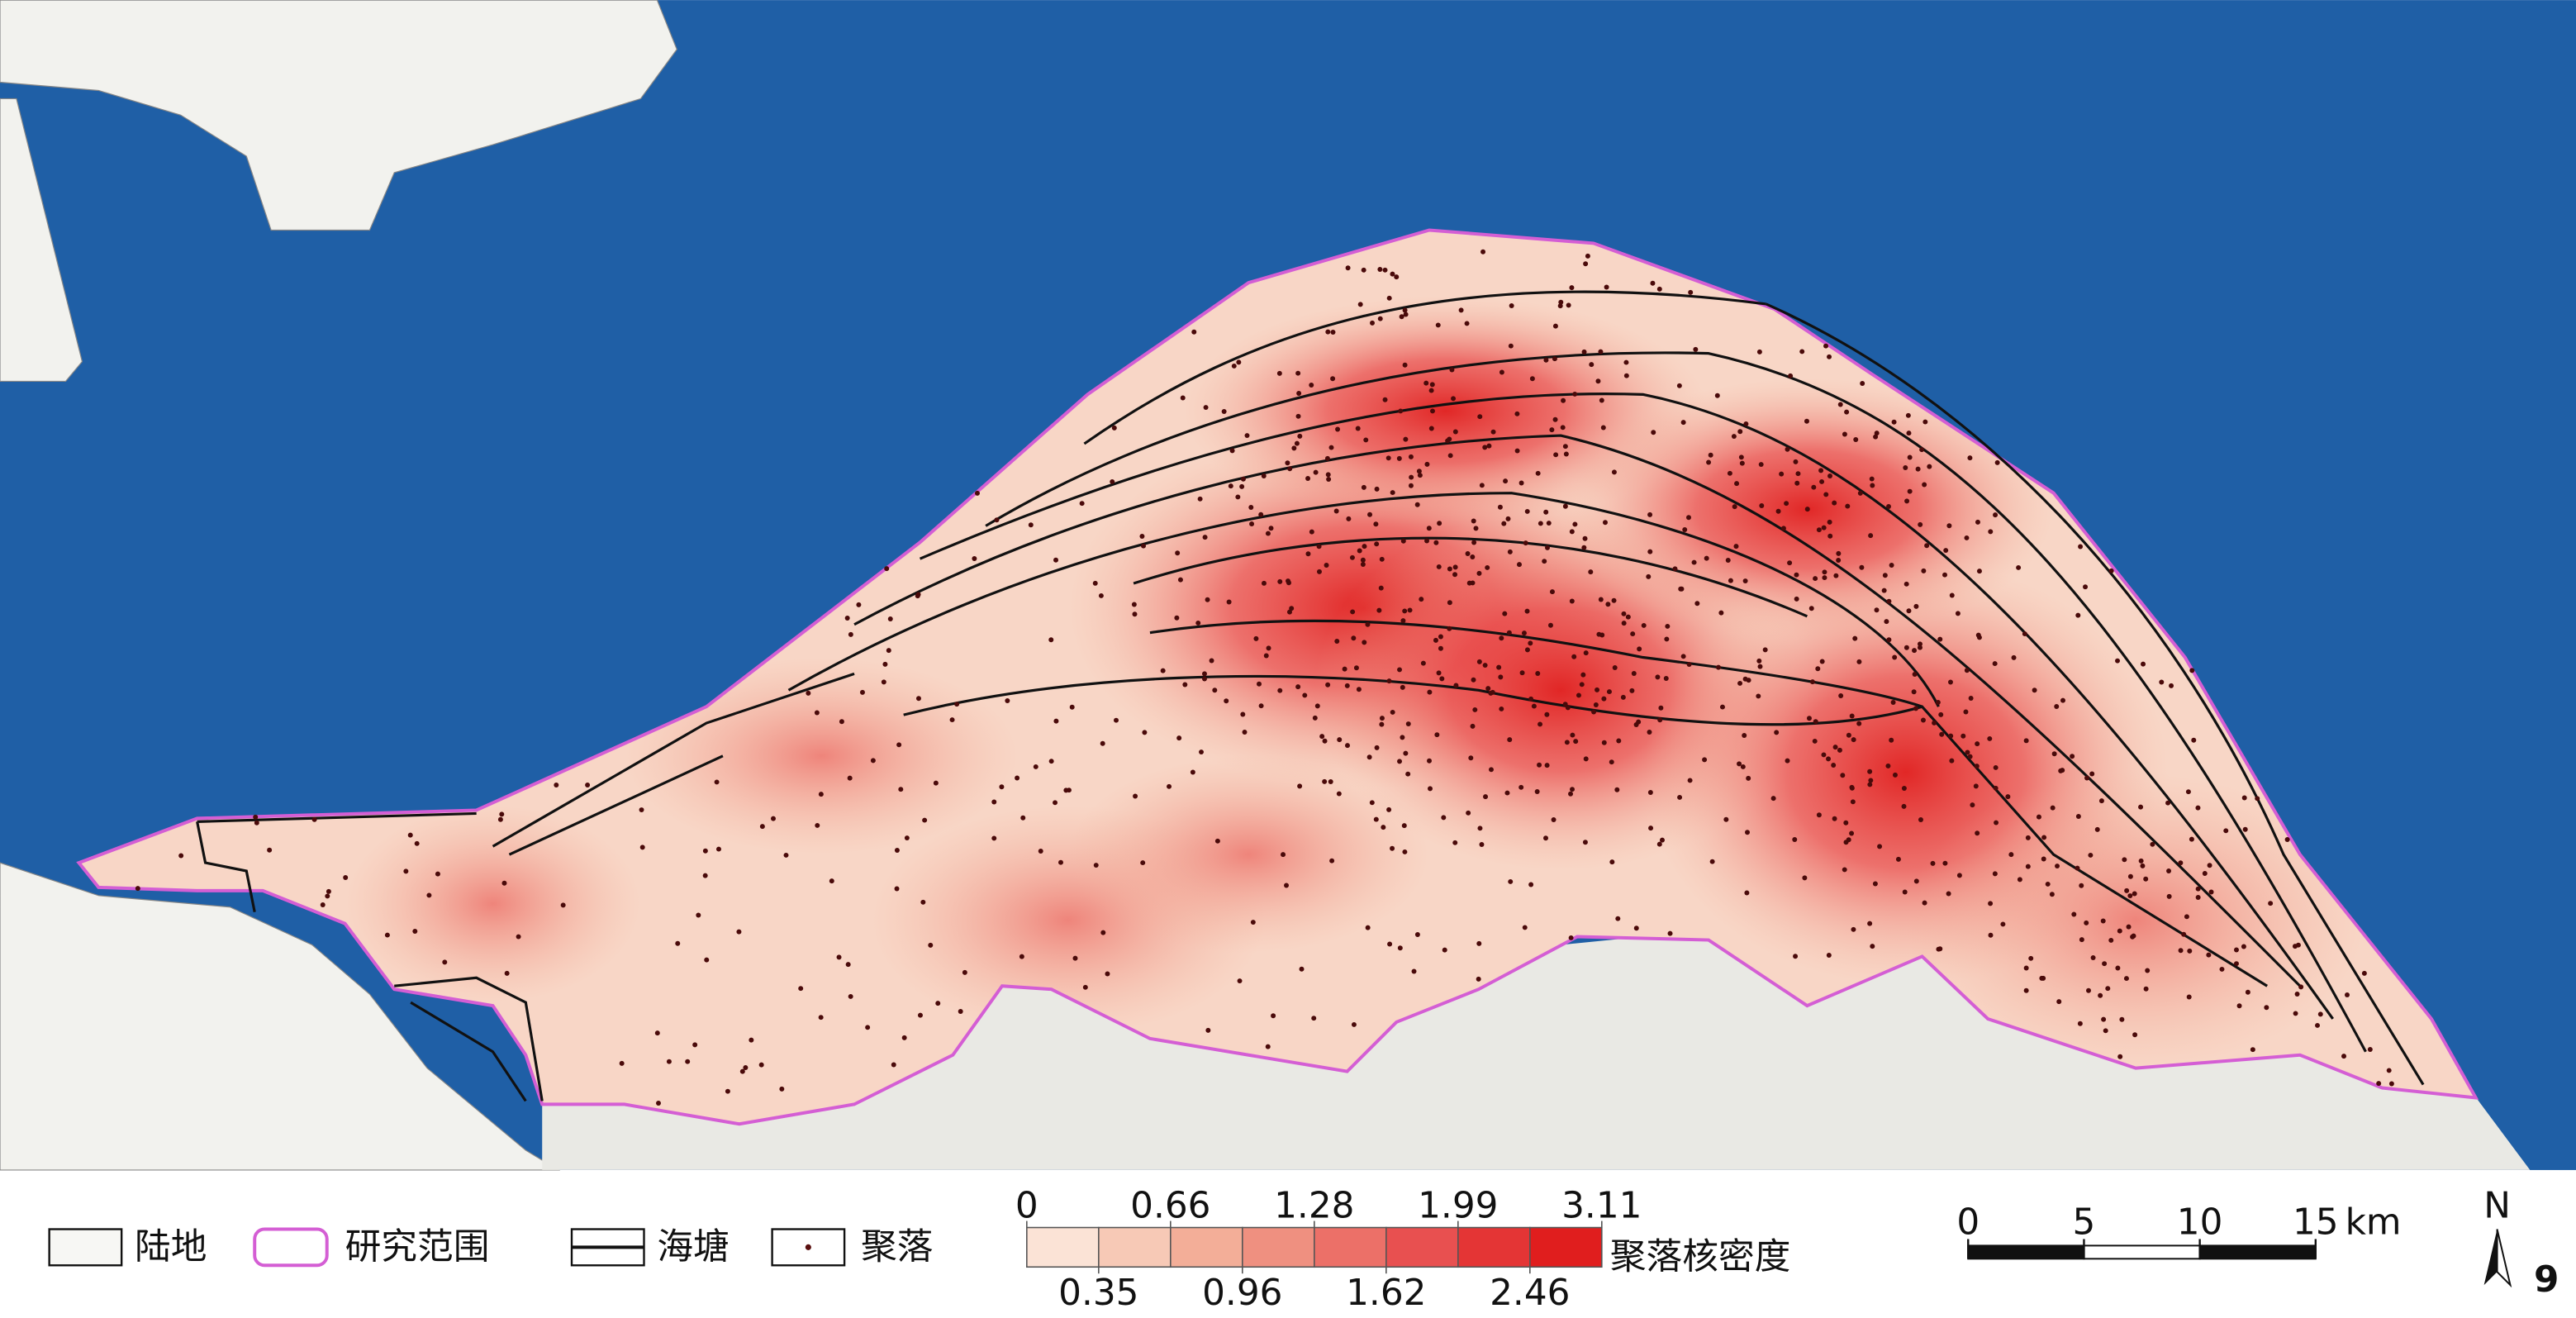 The width and height of the screenshot is (2576, 1318). Describe the element at coordinates (1458, 1206) in the screenshot. I see `density-break-label: 1.99` at that location.